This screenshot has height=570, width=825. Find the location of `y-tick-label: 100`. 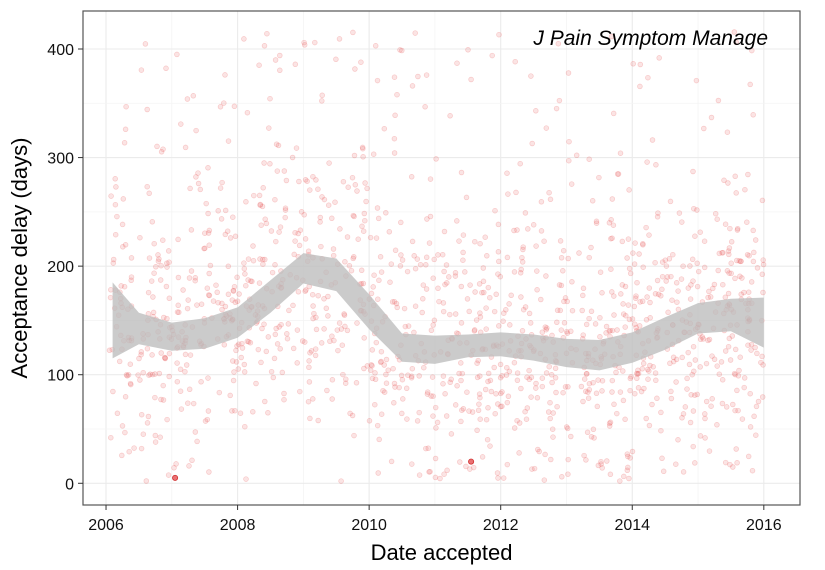

y-tick-label: 100 is located at coordinates (60, 376).